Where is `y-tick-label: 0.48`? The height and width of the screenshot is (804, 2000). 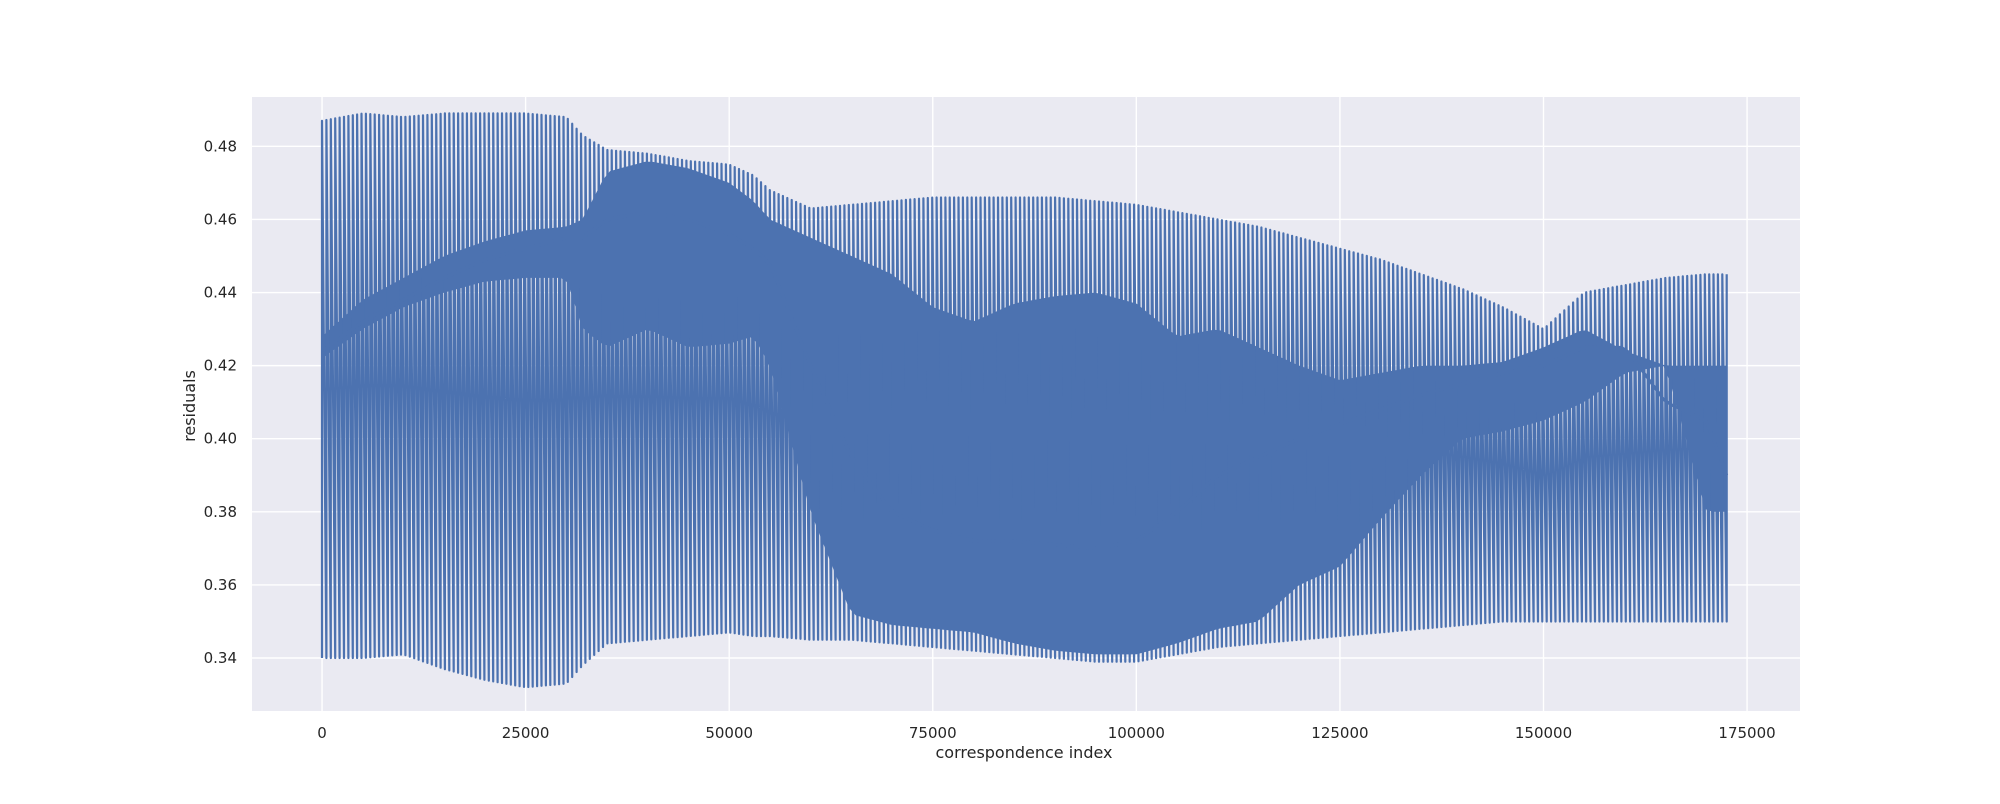 y-tick-label: 0.48 is located at coordinates (220, 146).